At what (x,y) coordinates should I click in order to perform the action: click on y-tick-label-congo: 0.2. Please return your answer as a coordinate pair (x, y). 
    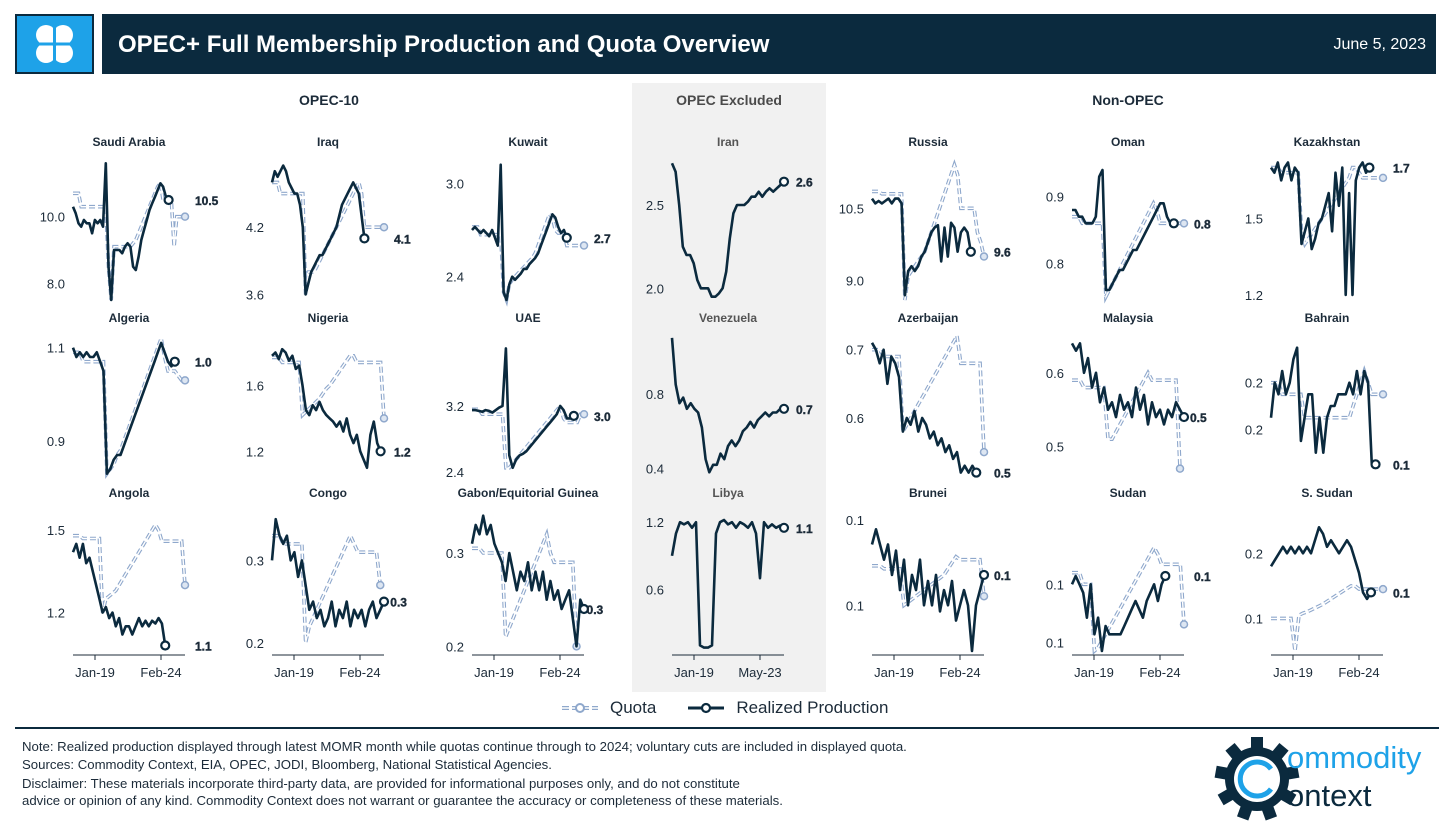
    Looking at the image, I should click on (255, 643).